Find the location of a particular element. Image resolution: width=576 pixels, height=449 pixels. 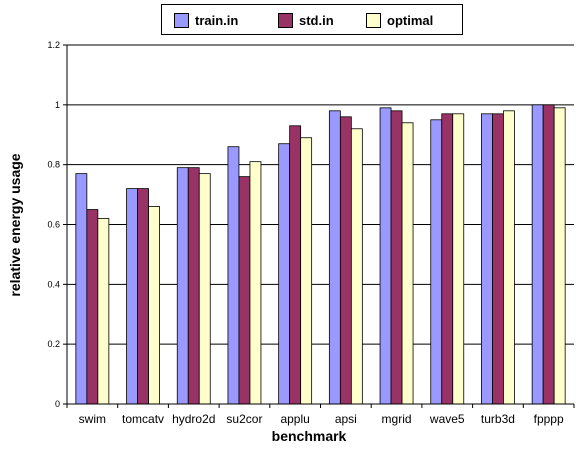

y-tick-label: 1.2 is located at coordinates (53, 45).